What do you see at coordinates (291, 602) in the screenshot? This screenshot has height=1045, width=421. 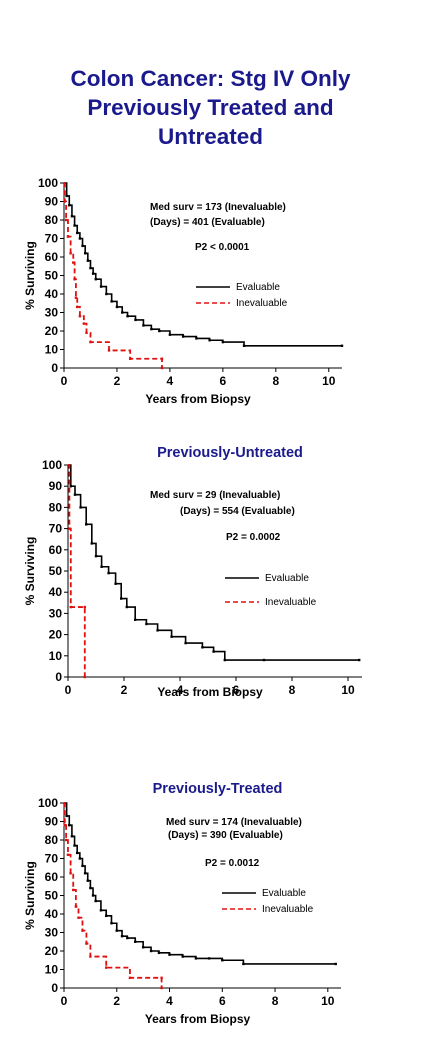 I see `chart-2-legend-label-2: Inevaluable` at bounding box center [291, 602].